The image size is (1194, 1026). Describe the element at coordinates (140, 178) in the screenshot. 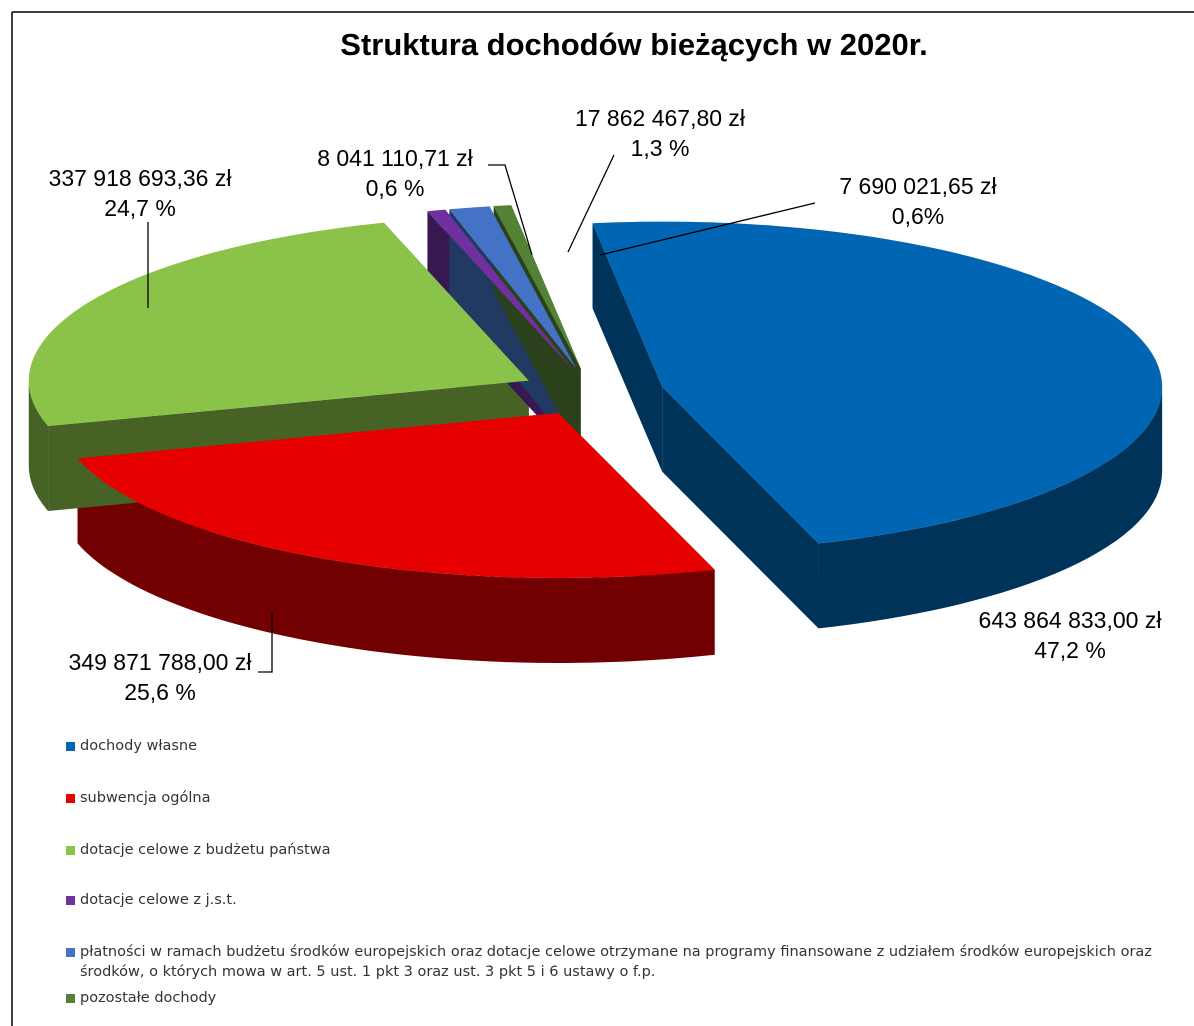

I see `data-label: 337 918 693,36 zł` at that location.